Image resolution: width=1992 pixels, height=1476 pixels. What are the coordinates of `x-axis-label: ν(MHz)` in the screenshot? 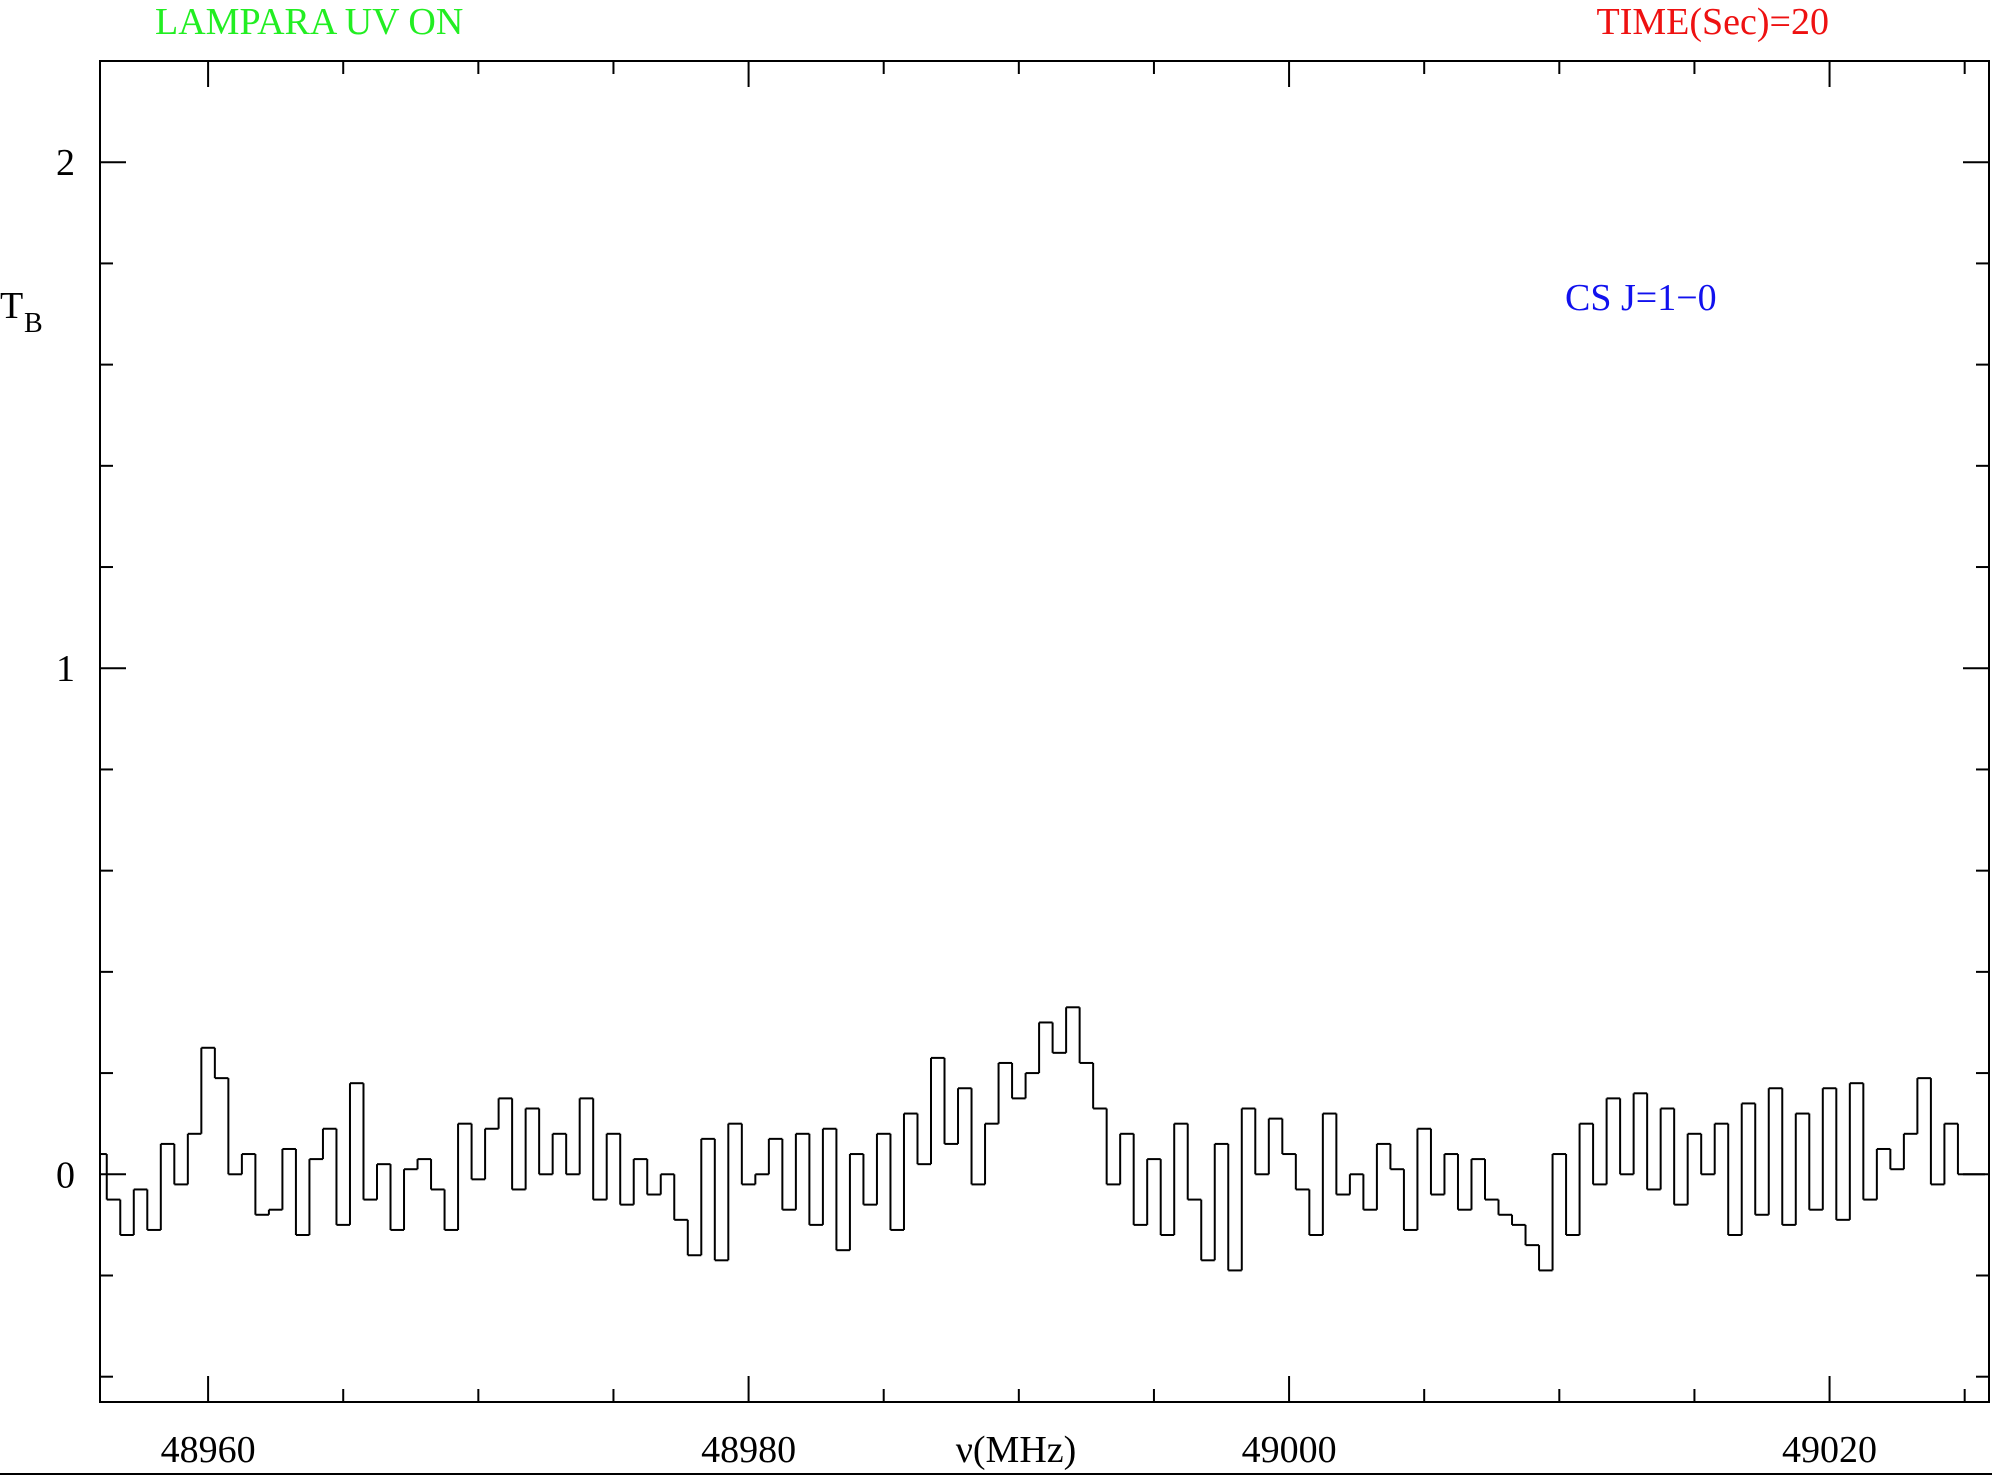 It's located at (1016, 1450).